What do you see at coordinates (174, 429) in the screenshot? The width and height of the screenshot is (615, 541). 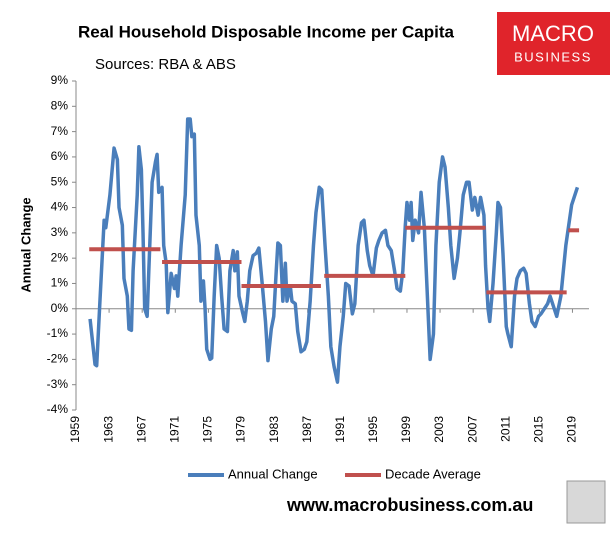 I see `x-tick-label: 1971` at bounding box center [174, 429].